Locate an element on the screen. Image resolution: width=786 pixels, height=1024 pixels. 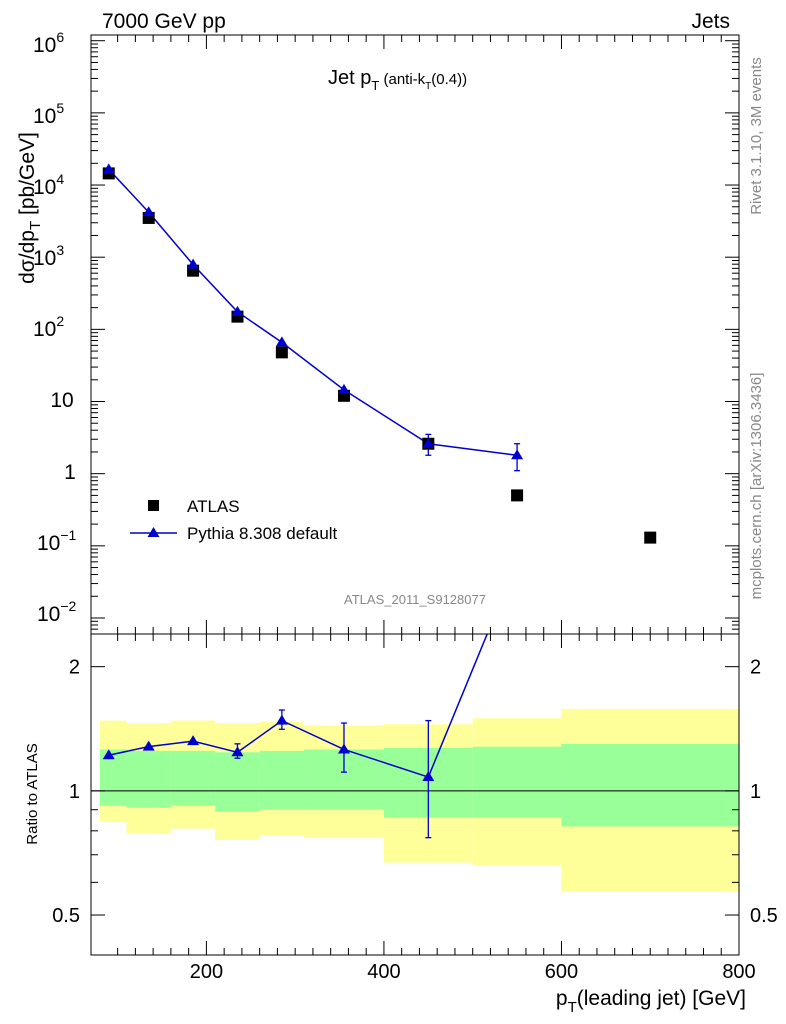
analysis-watermark: ATLAS_2011_S9128077 is located at coordinates (415, 599).